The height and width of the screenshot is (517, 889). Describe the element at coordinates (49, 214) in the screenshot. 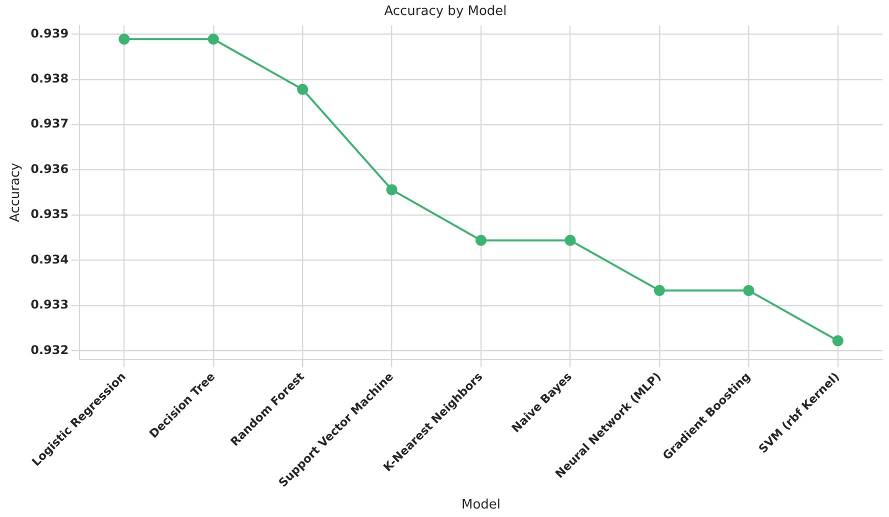

I see `y-tick-label: 0.935` at that location.